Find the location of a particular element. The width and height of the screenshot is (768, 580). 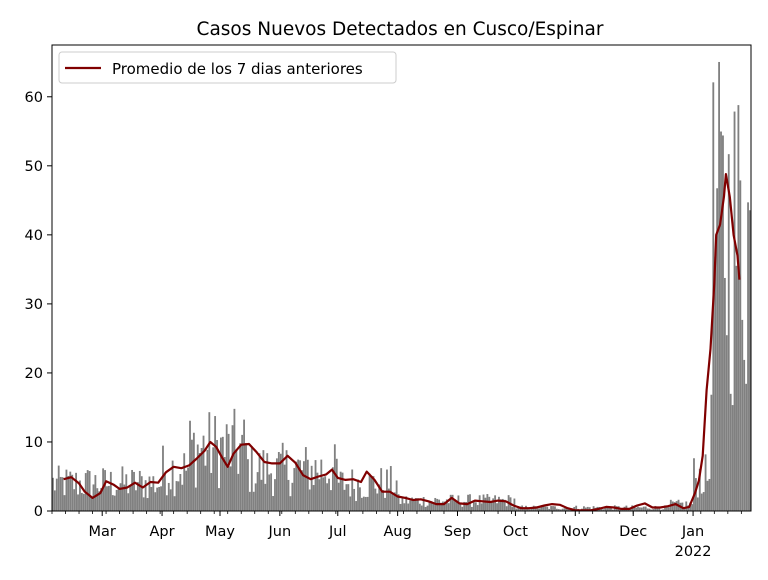

y-tick-label: 10 is located at coordinates (34, 443).